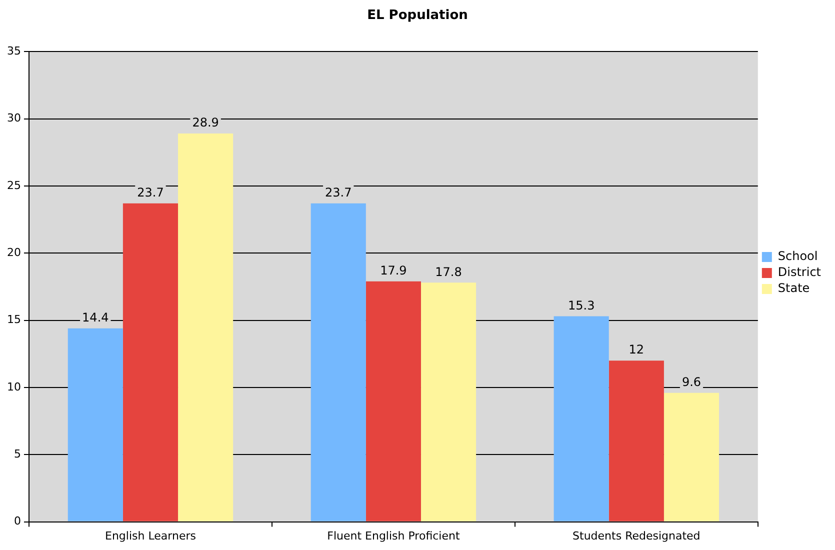 The height and width of the screenshot is (550, 835). I want to click on y-tick-label: 35, so click(13, 51).